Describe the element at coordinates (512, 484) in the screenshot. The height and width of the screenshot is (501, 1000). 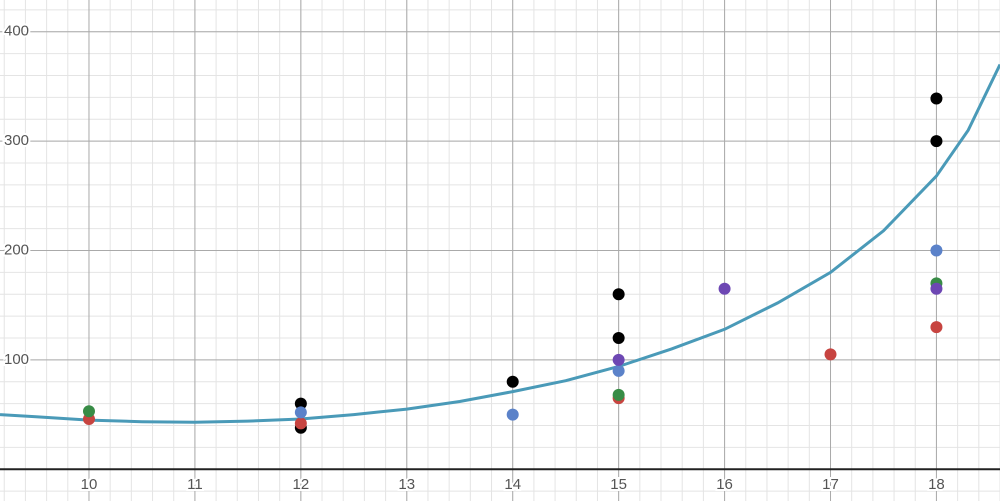
I see `x-tick-label: 14` at that location.